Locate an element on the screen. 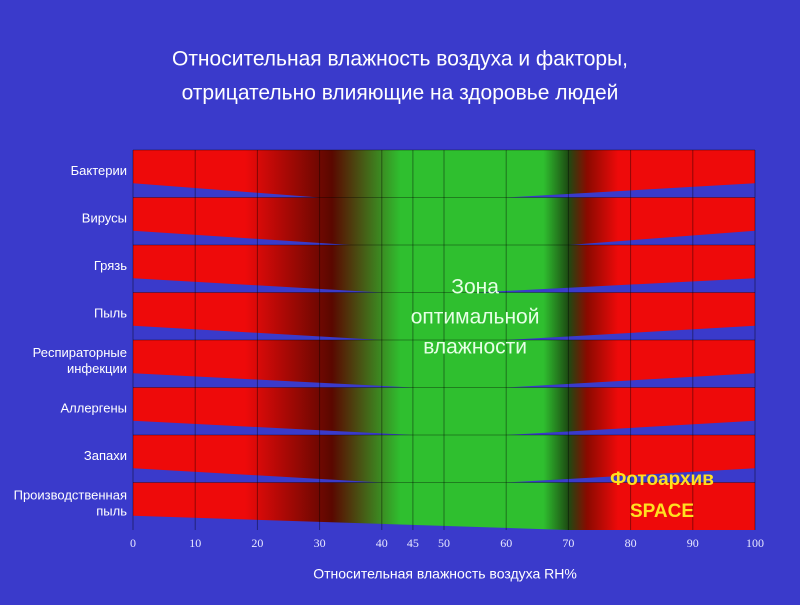  category-label: Бактерии is located at coordinates (99, 170).